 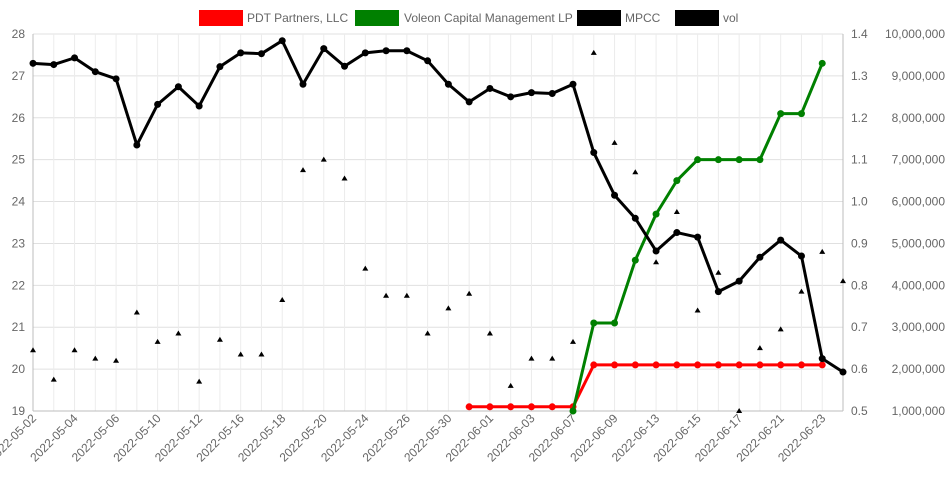 I want to click on right-tick-label: 1.2, so click(x=859, y=118).